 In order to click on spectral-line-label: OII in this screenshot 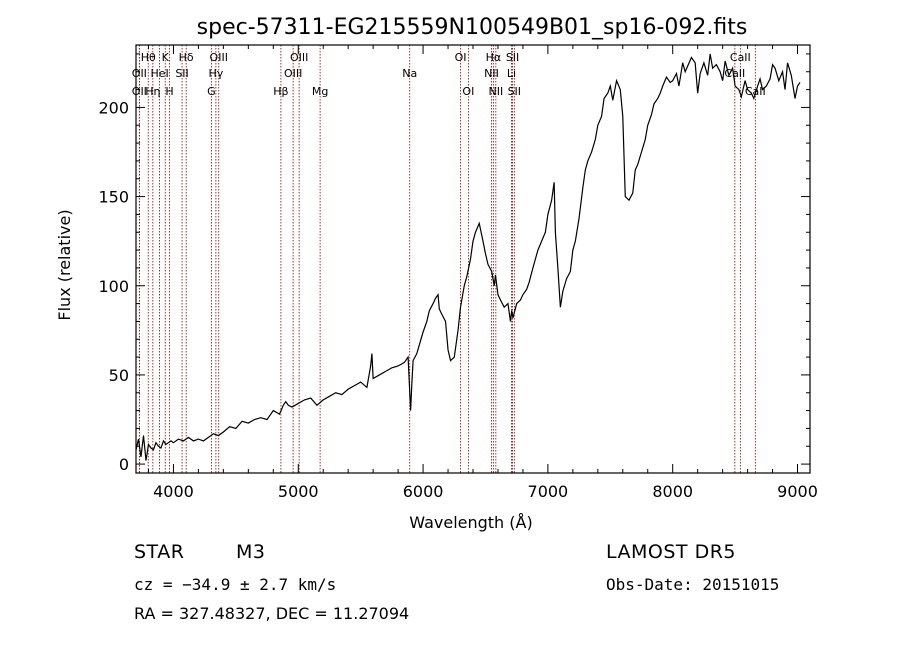, I will do `click(139, 73)`.